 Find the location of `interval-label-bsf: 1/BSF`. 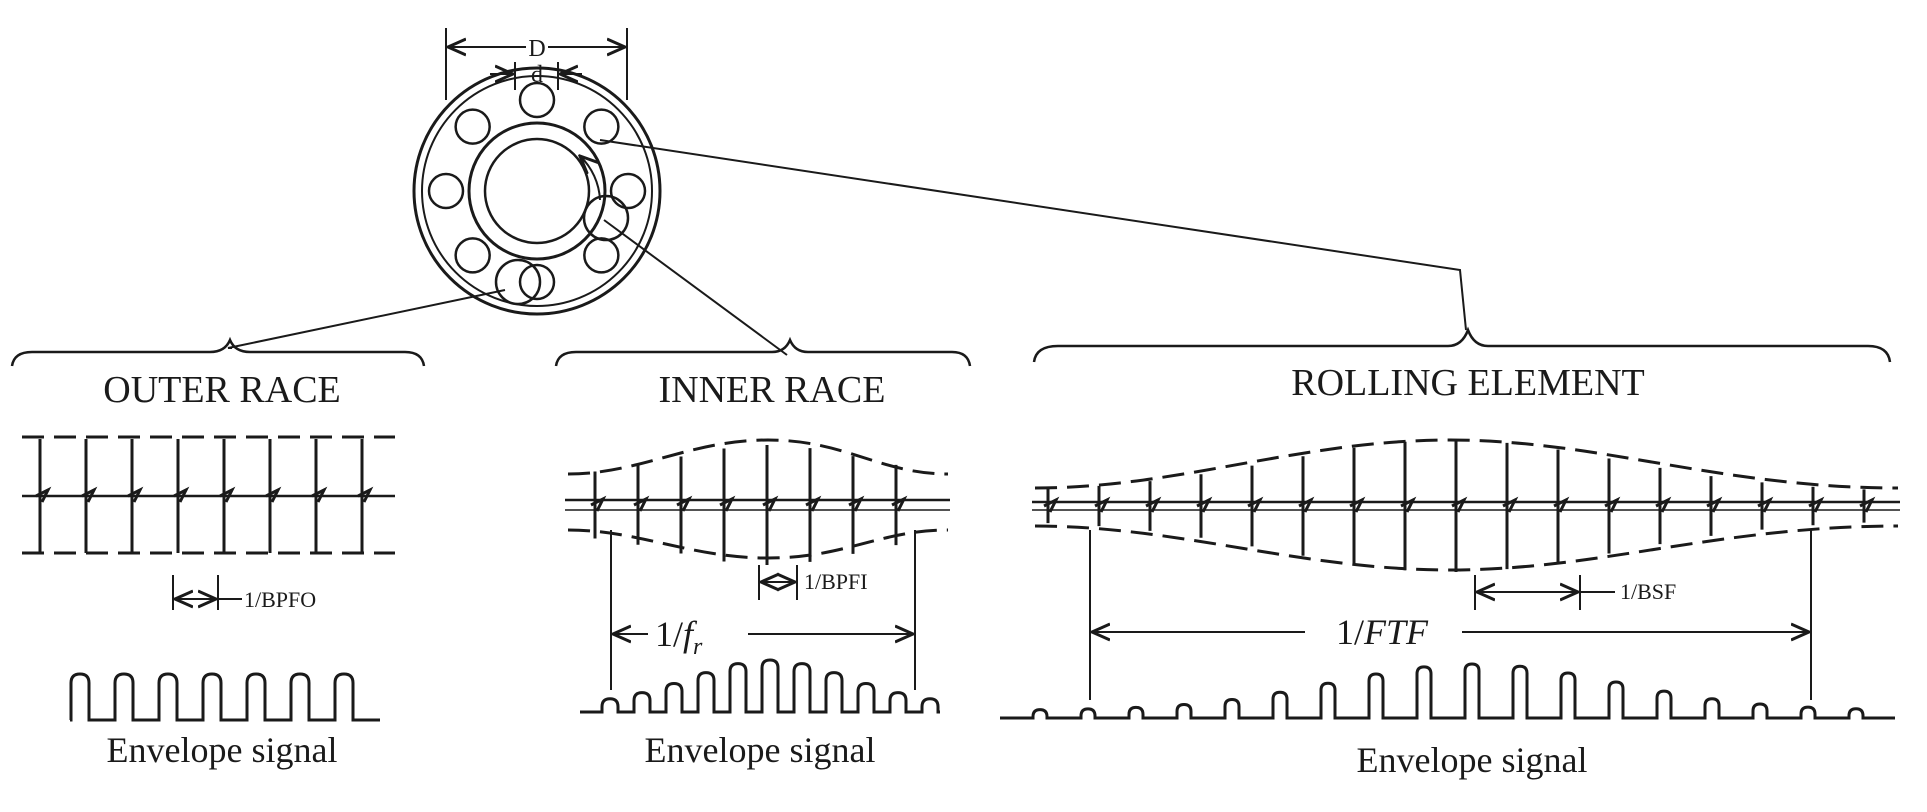

interval-label-bsf: 1/BSF is located at coordinates (1648, 591).